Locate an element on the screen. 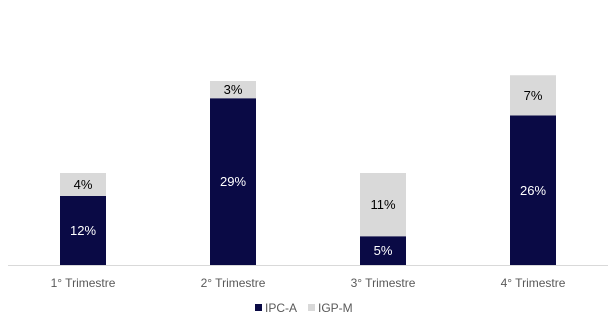  legend: IPC-A IGP-M is located at coordinates (304, 308).